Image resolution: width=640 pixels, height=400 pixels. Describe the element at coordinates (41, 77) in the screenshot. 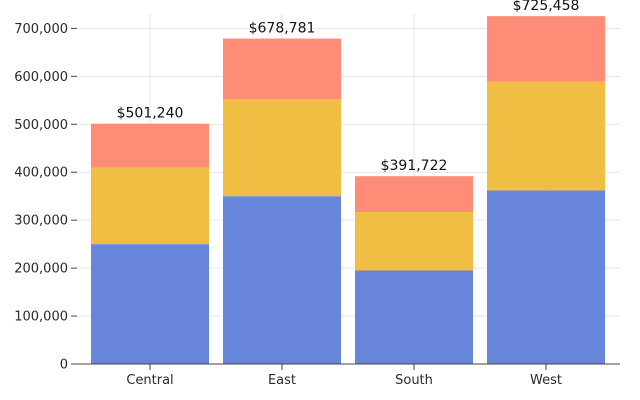

I see `y-tick-label: 600,000` at that location.